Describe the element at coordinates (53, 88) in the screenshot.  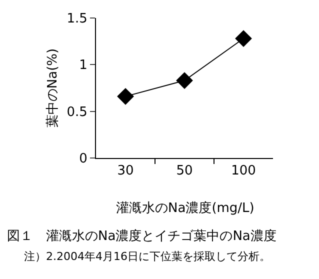
I see `y-axis-title: 葉中のNa(%)` at that location.